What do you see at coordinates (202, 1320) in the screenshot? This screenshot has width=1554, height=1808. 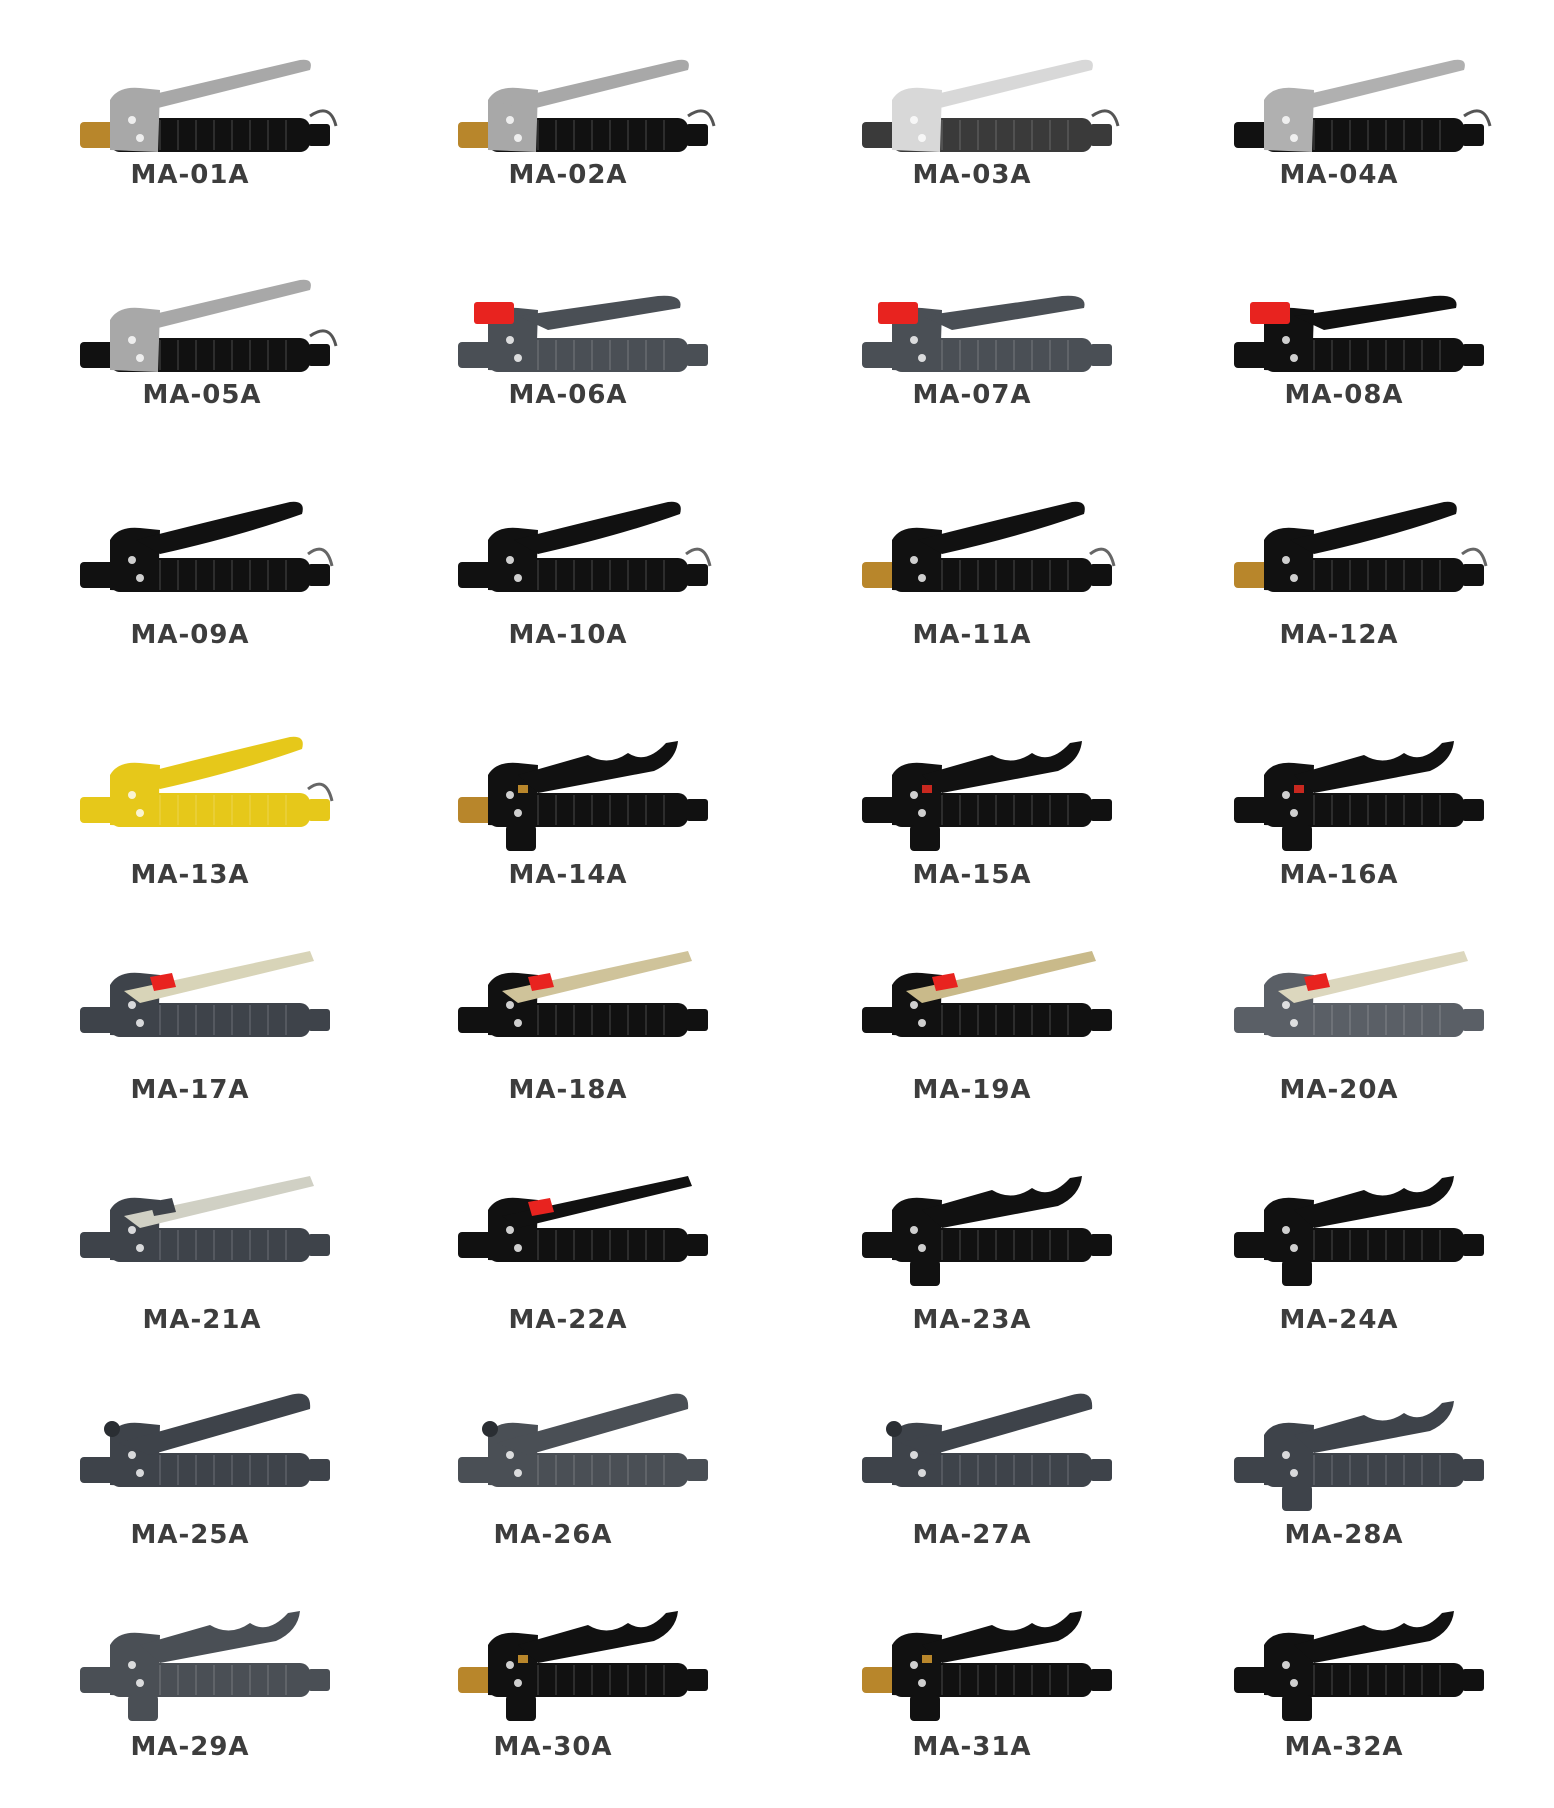 I see `product-code-label: MA-21A` at bounding box center [202, 1320].